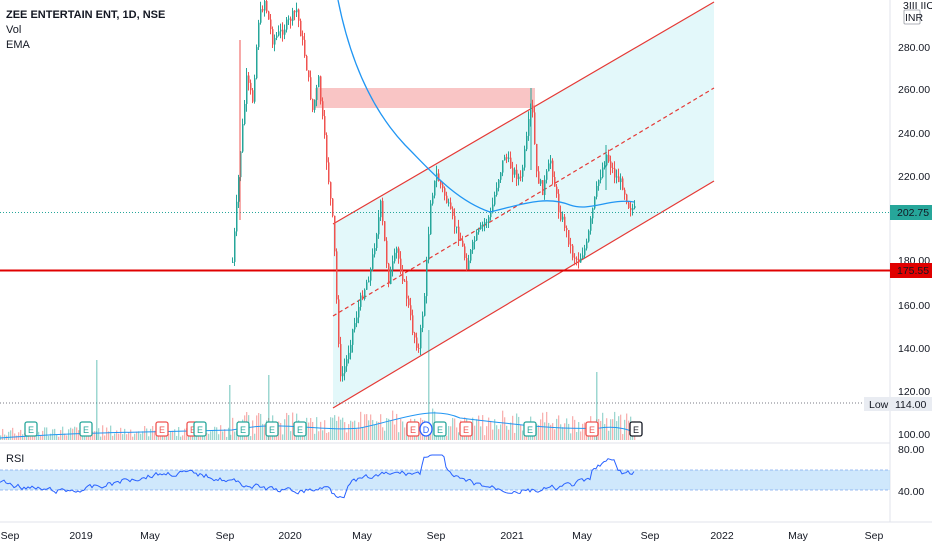  I want to click on currency-box, so click(912, 17).